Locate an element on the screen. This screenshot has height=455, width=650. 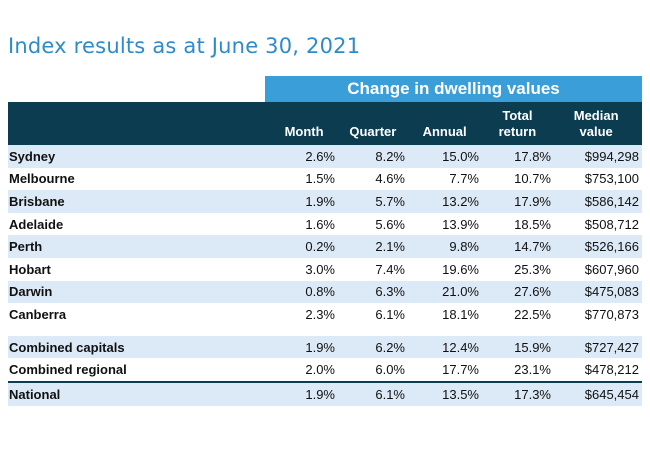
table-cell: 13.9% is located at coordinates (460, 224).